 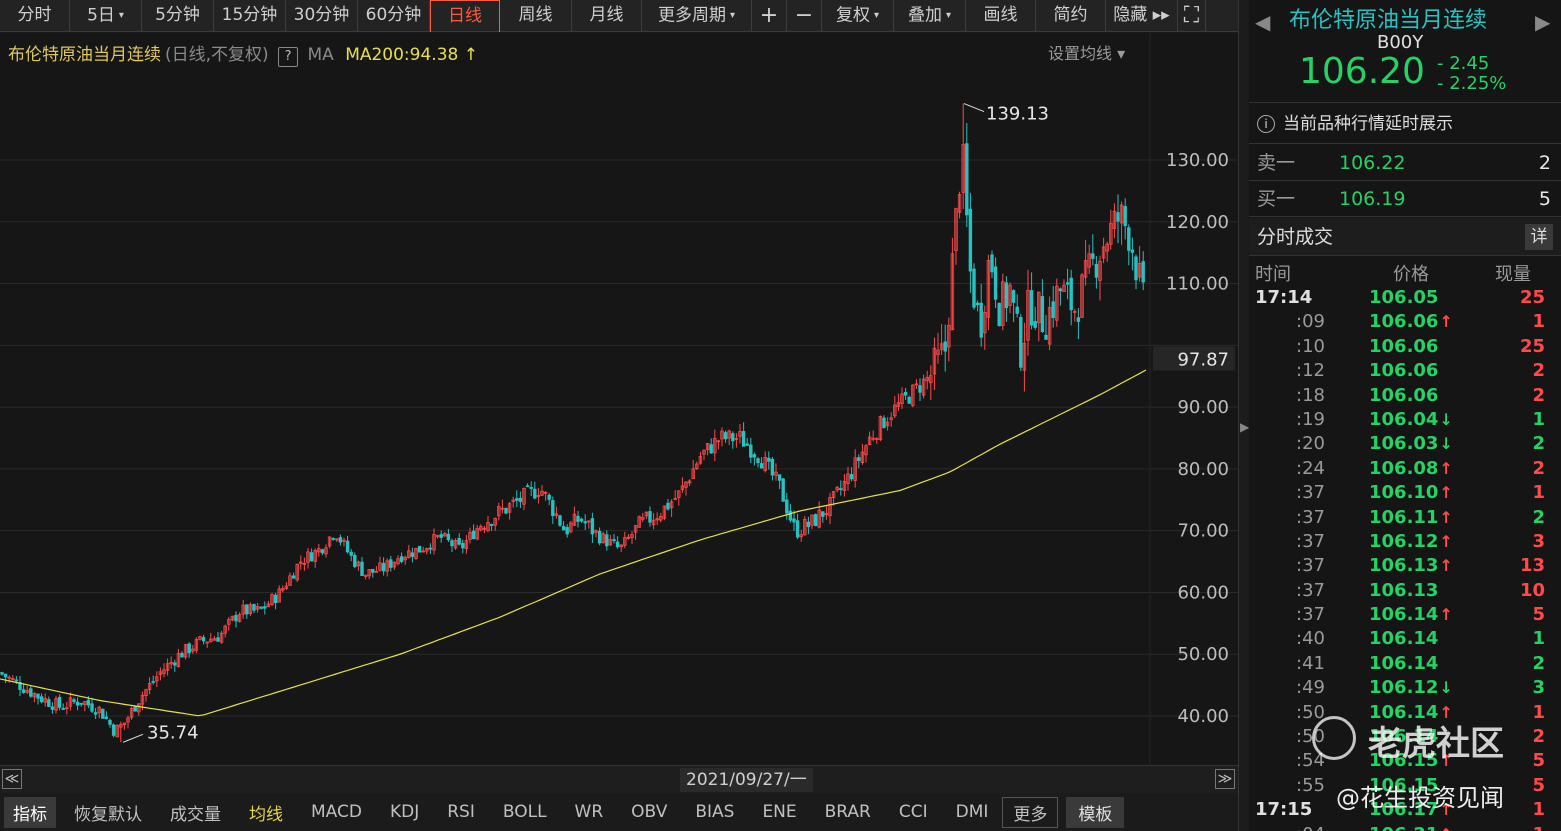 I want to click on toolbar-item-label: 隐藏 ▸▸, so click(x=1141, y=15).